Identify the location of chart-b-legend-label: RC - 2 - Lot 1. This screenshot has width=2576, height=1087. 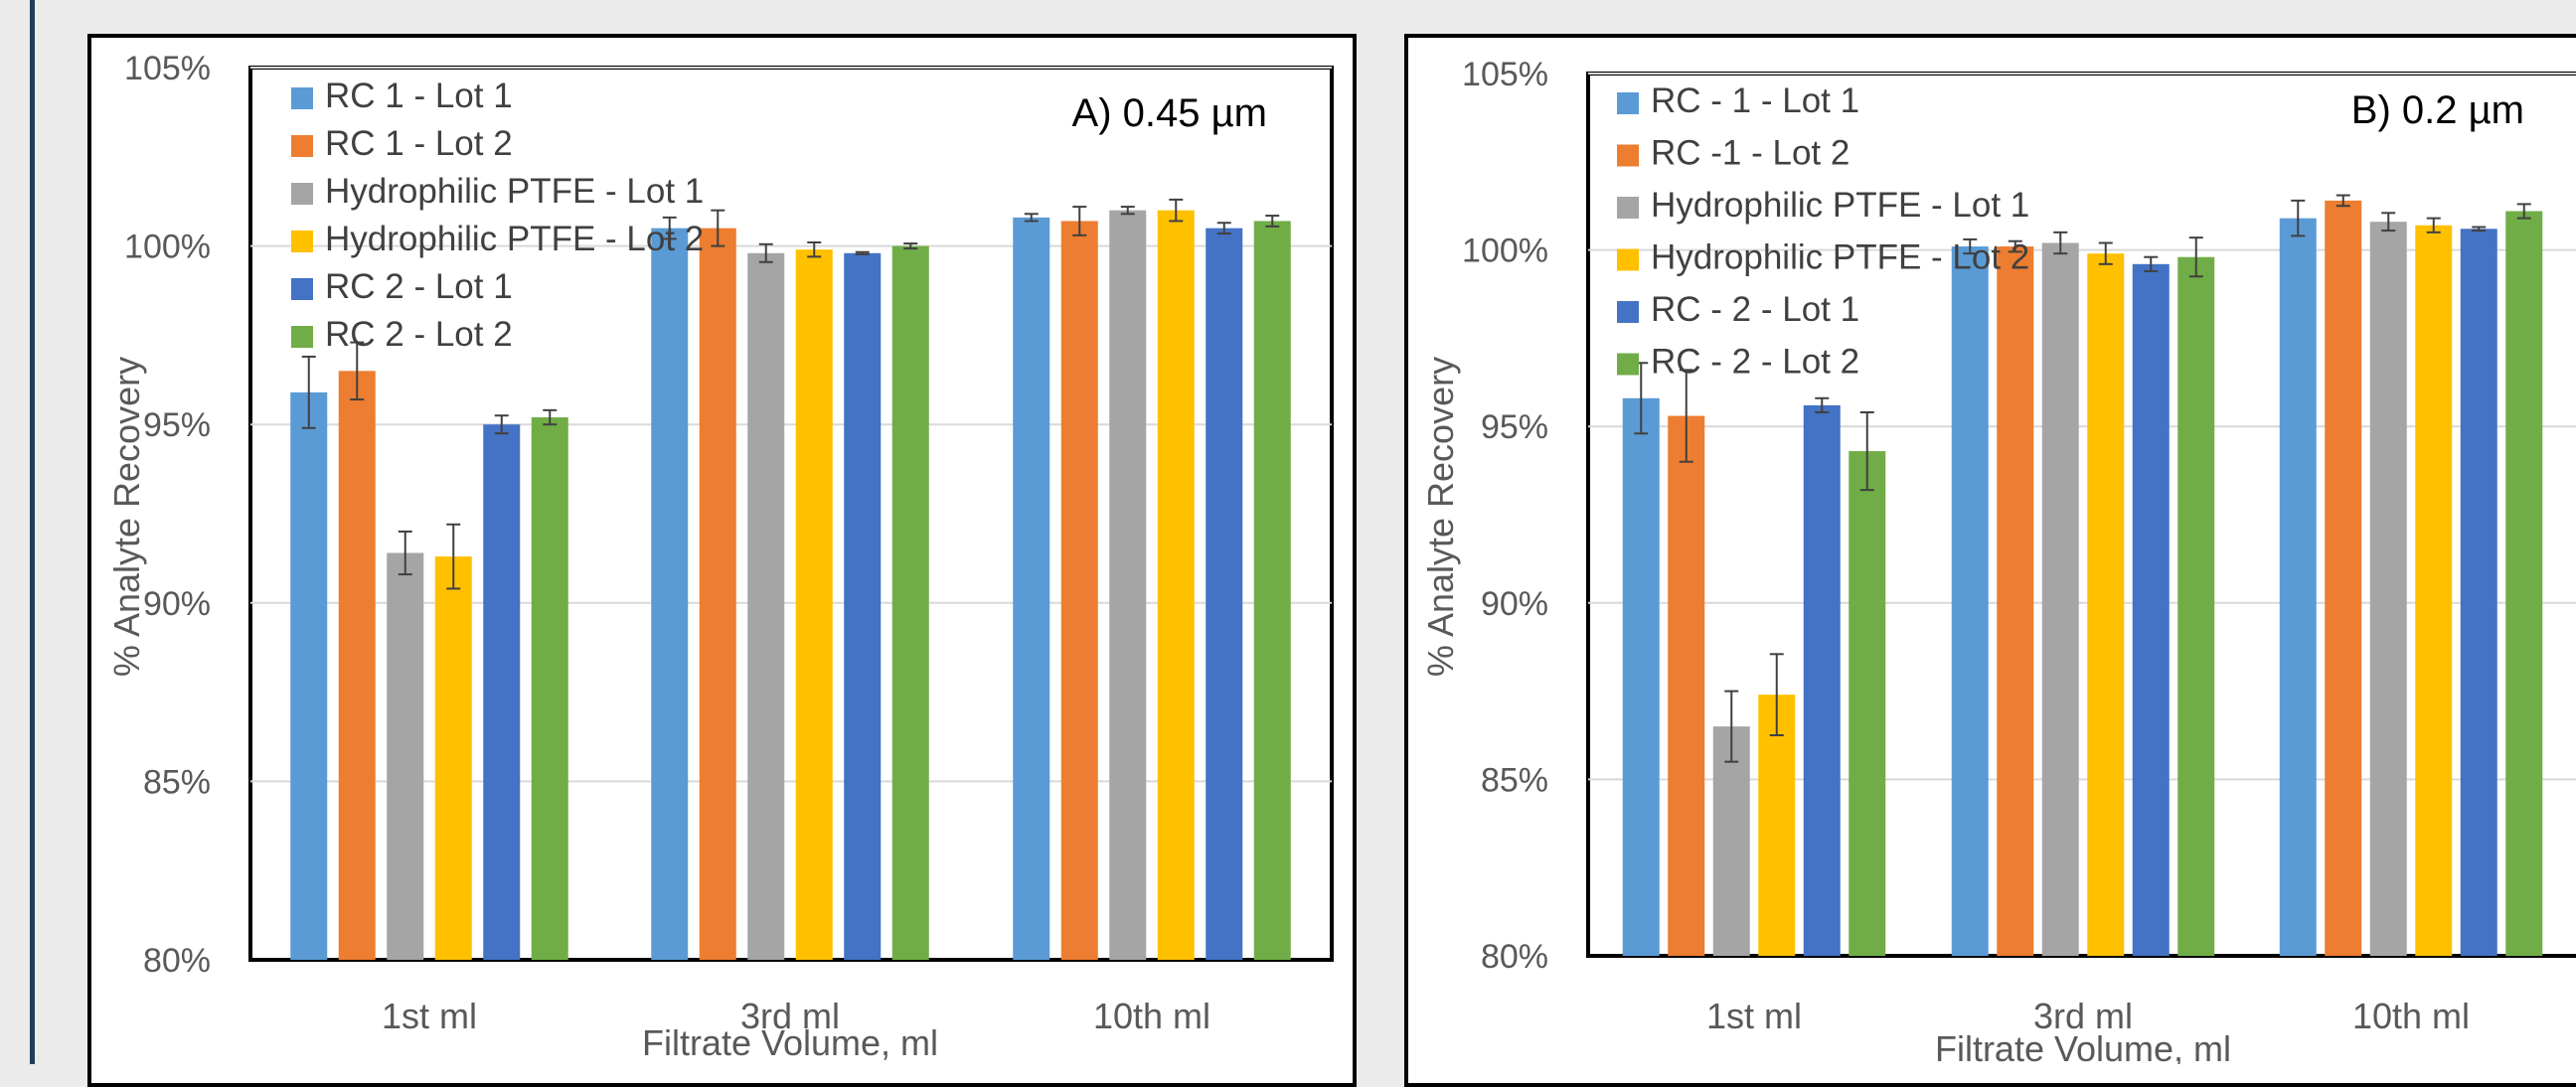
(1755, 309).